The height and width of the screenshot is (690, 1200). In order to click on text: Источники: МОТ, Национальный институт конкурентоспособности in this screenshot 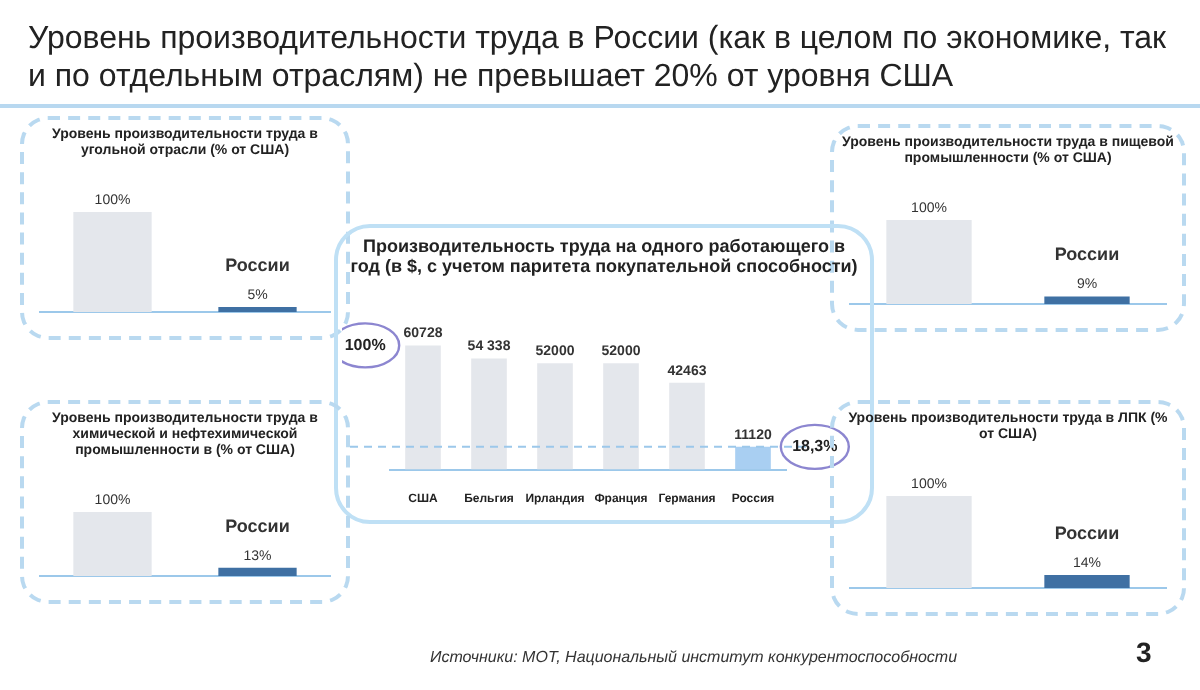, I will do `click(694, 657)`.